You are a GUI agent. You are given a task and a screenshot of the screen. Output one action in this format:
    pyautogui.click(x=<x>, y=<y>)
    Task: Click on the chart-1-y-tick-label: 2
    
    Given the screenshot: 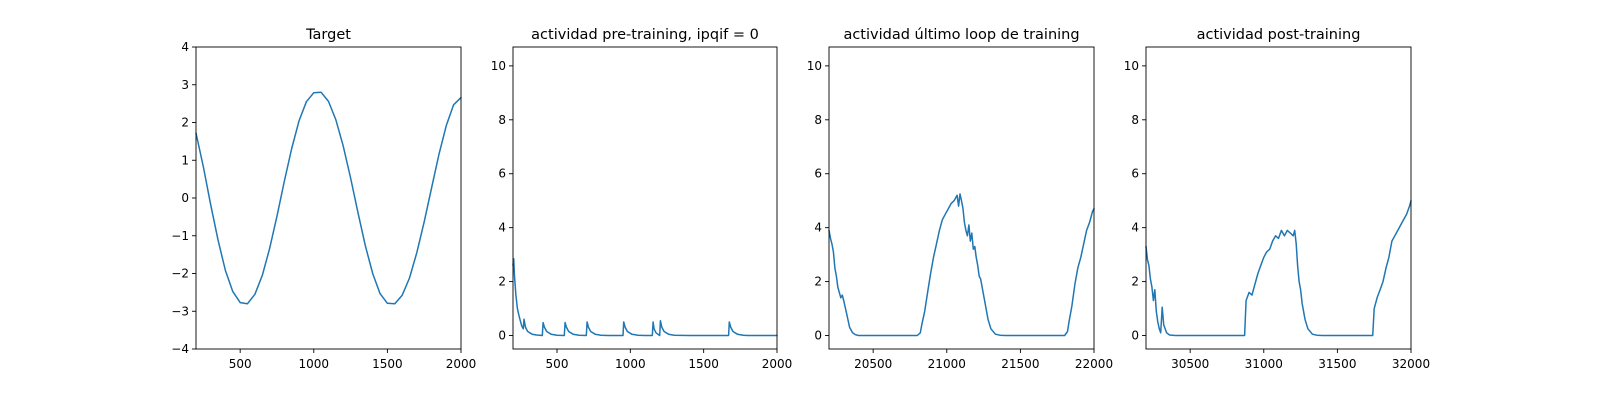 What is the action you would take?
    pyautogui.click(x=185, y=123)
    